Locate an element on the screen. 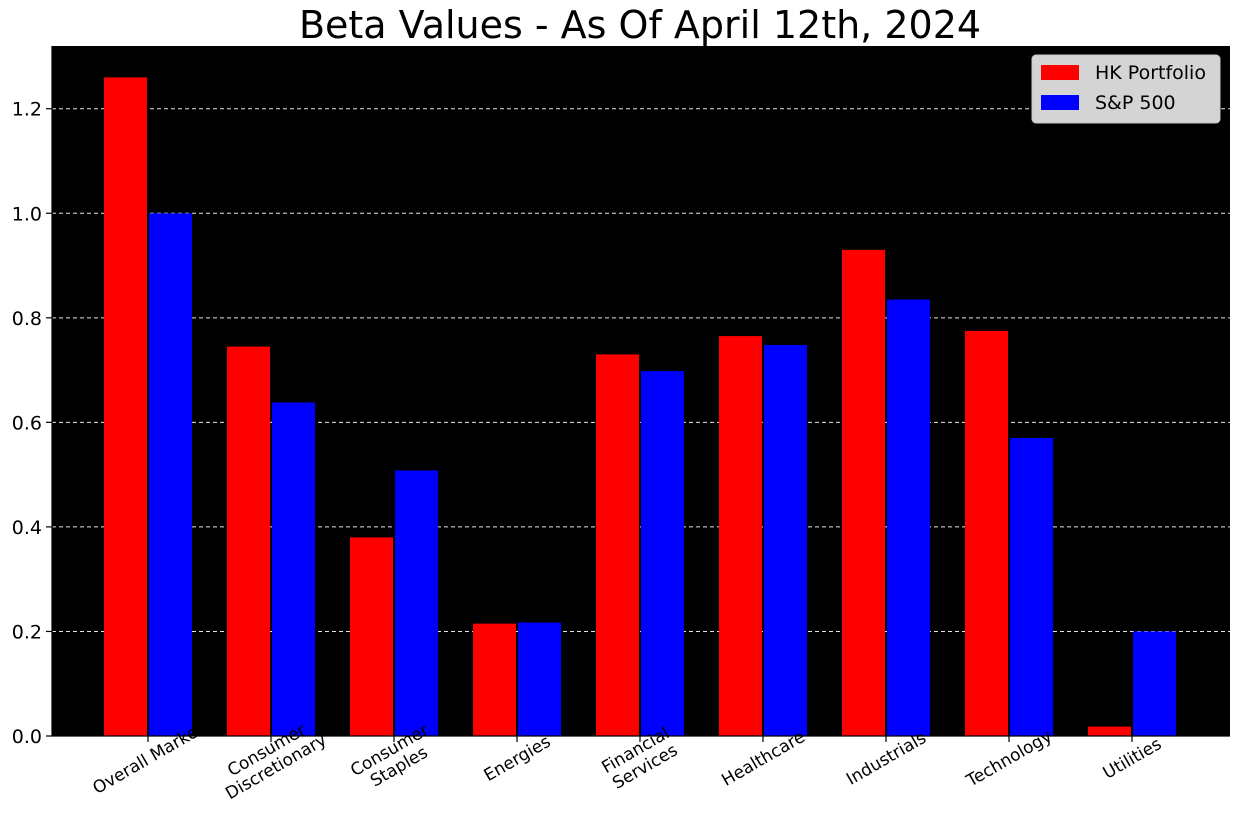 The image size is (1238, 835). y-tick-label: 0.0 is located at coordinates (27, 737).